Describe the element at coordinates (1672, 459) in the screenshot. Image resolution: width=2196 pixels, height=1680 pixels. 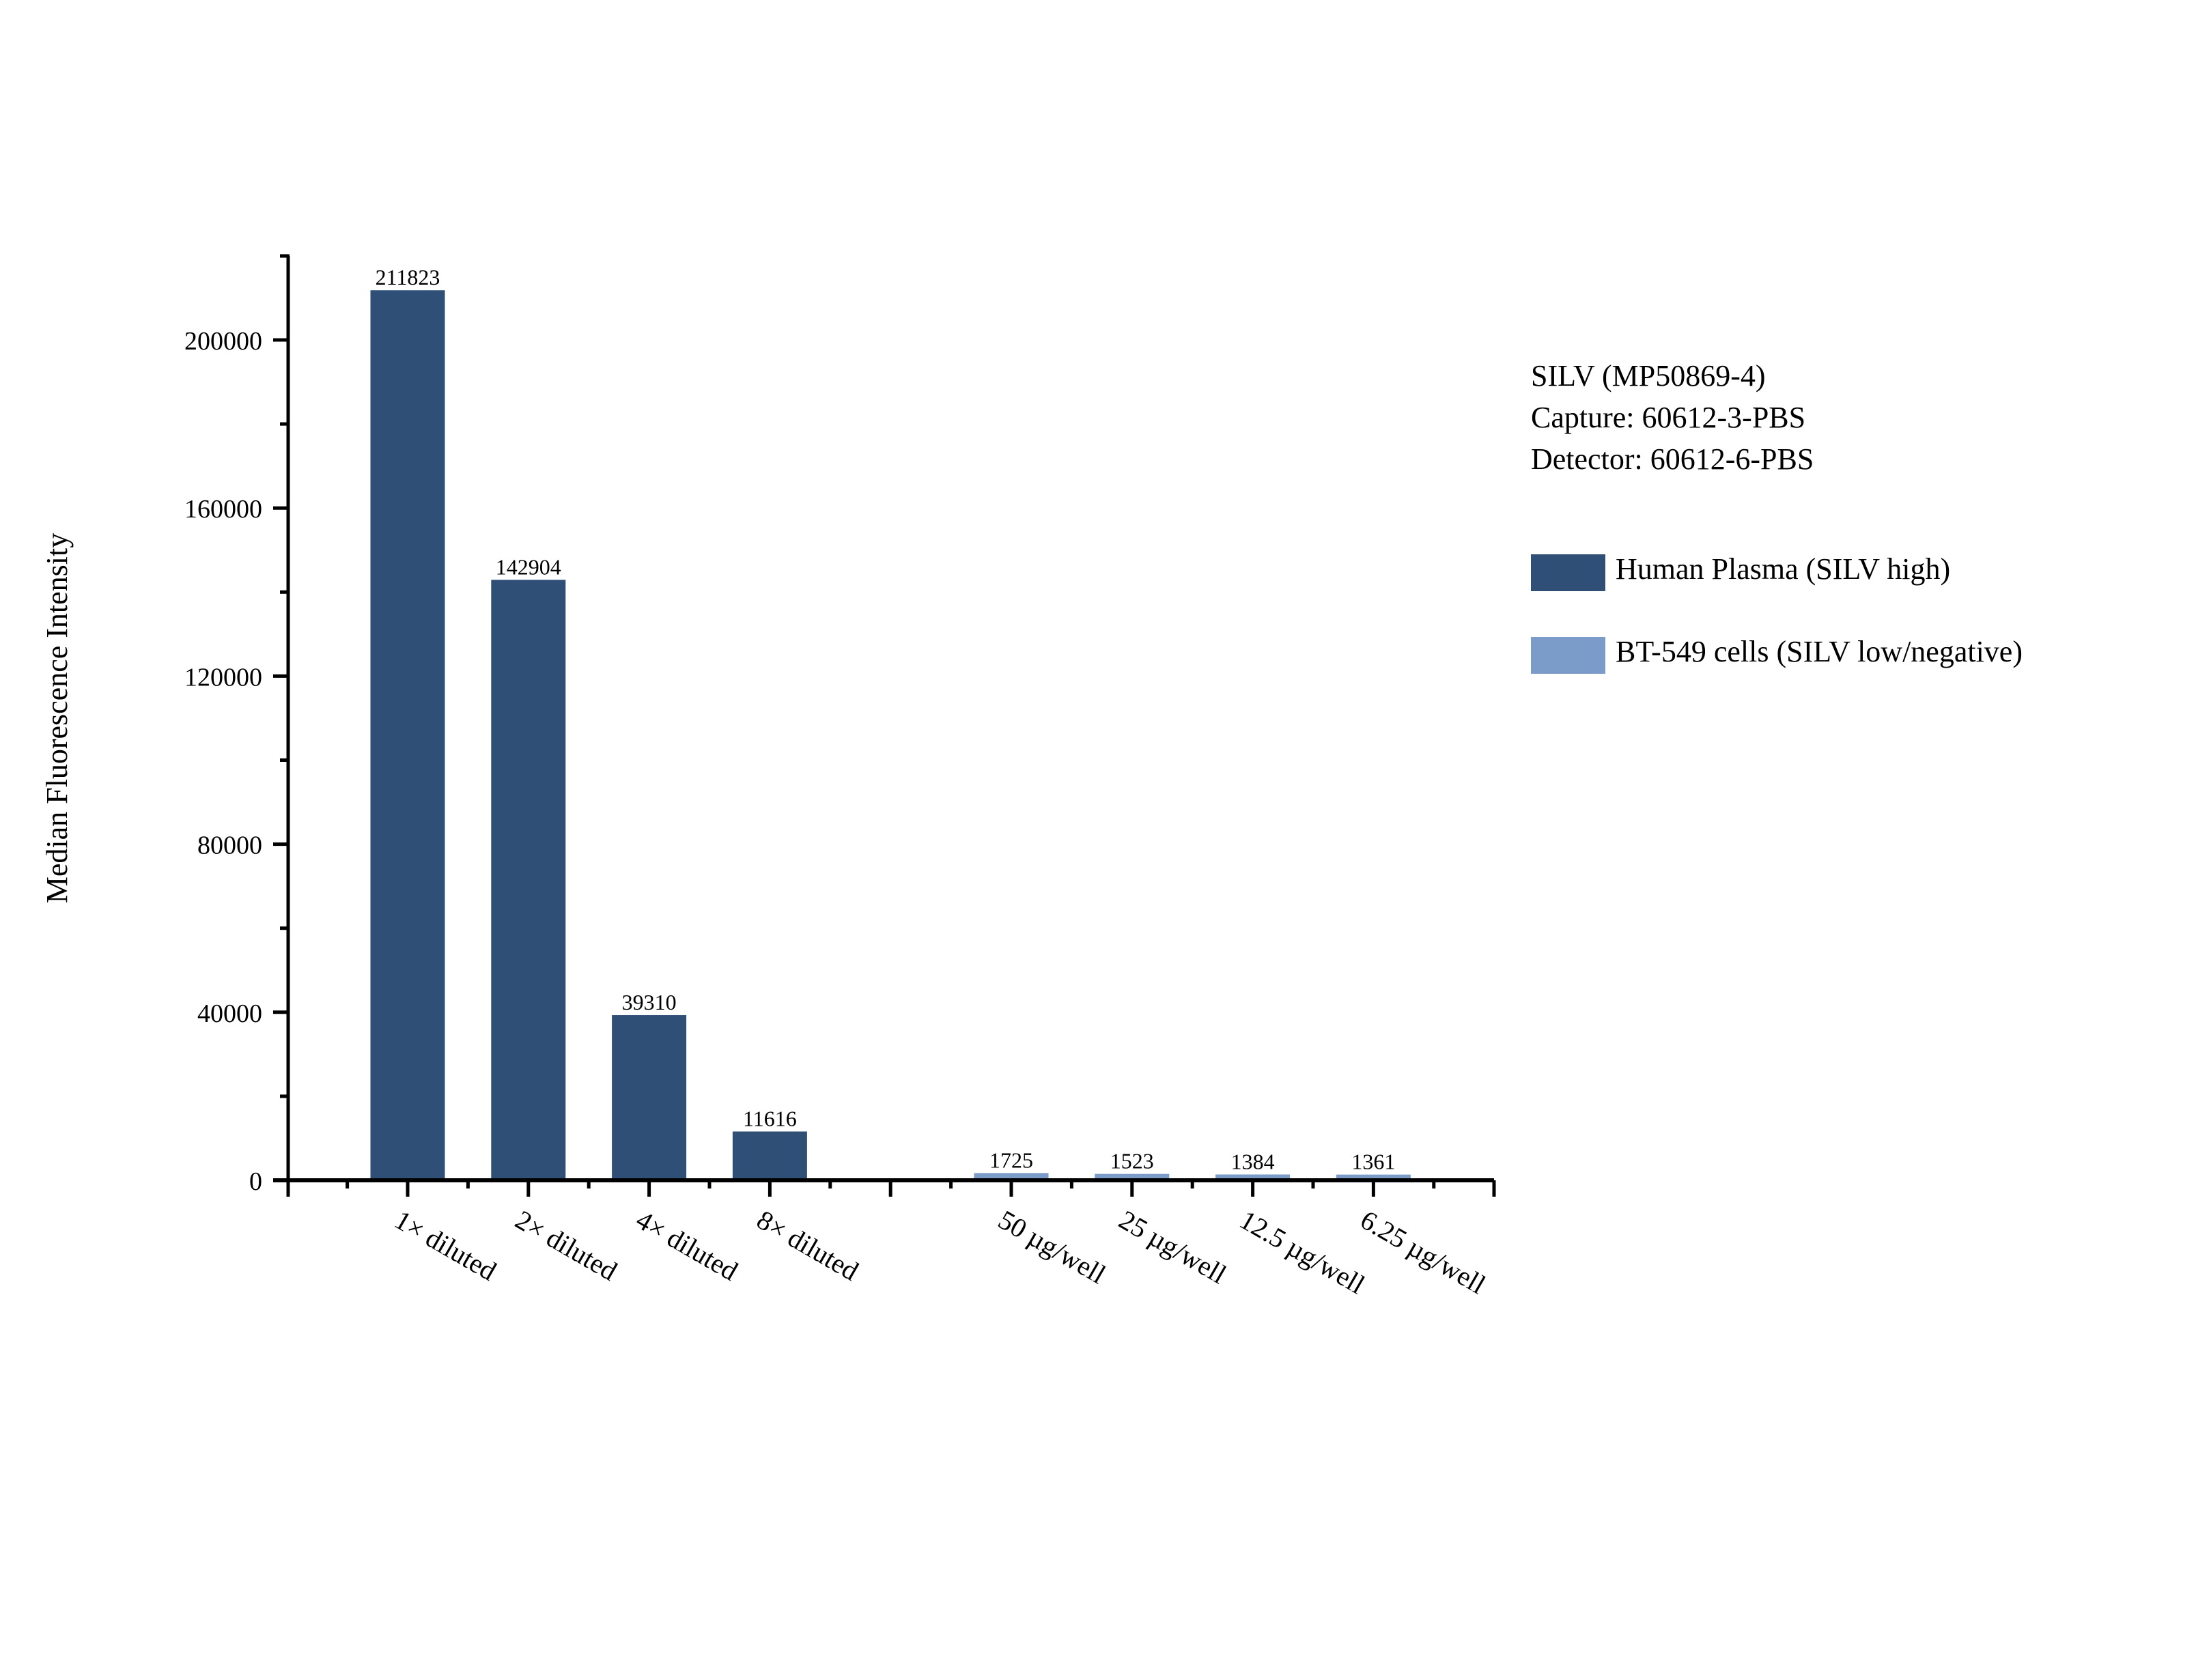
I see `legend-title-detector: Detector: 60612-6-PBS` at that location.